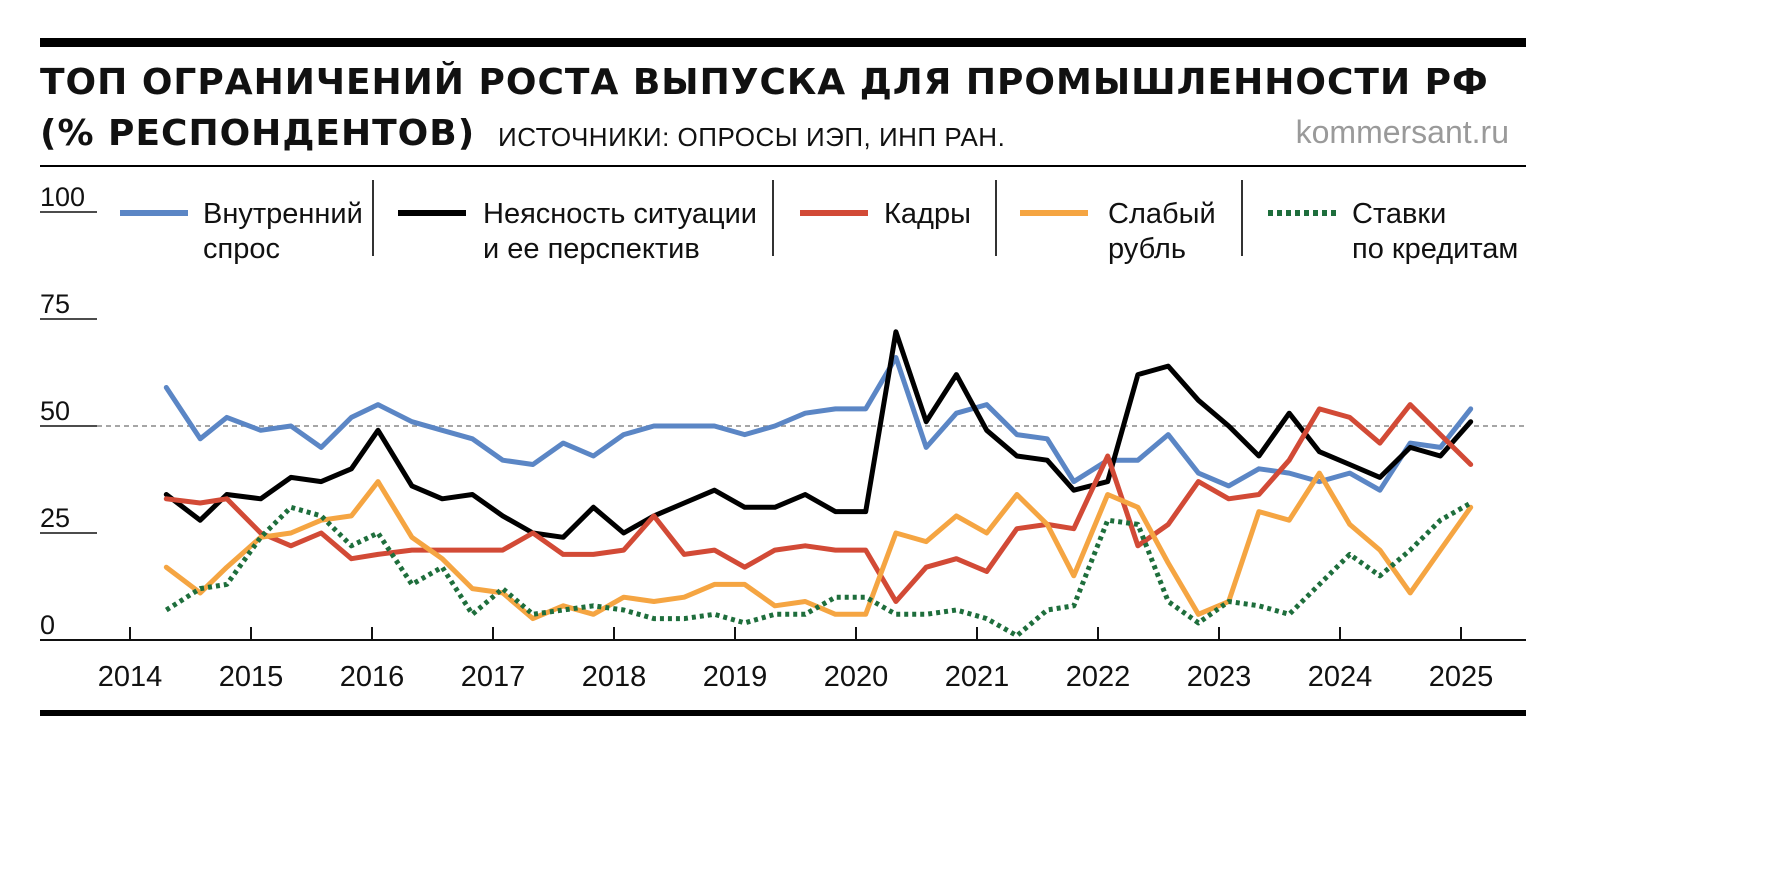 This screenshot has height=871, width=1777. Describe the element at coordinates (1219, 677) in the screenshot. I see `x-tick-label: 2023` at that location.